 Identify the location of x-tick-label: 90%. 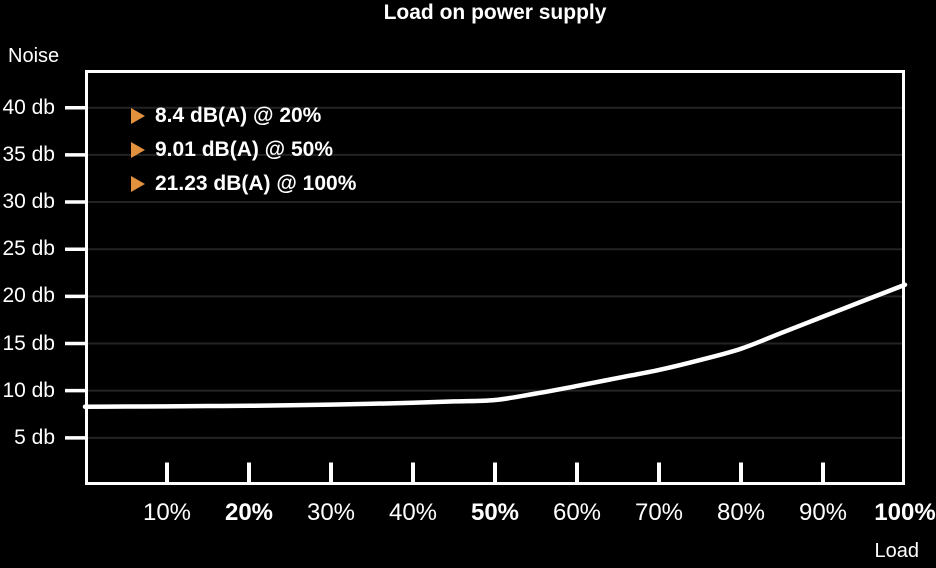
(823, 512).